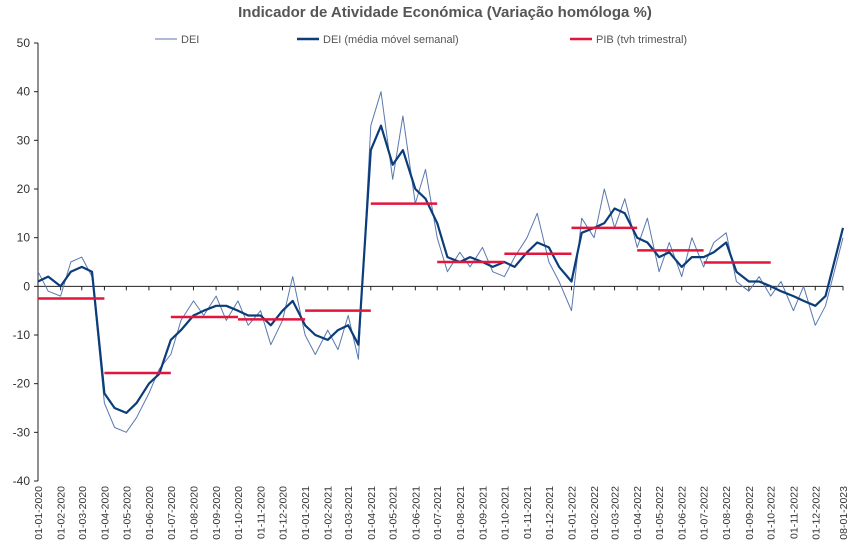  Describe the element at coordinates (24, 238) in the screenshot. I see `y-tick-label: 10` at that location.